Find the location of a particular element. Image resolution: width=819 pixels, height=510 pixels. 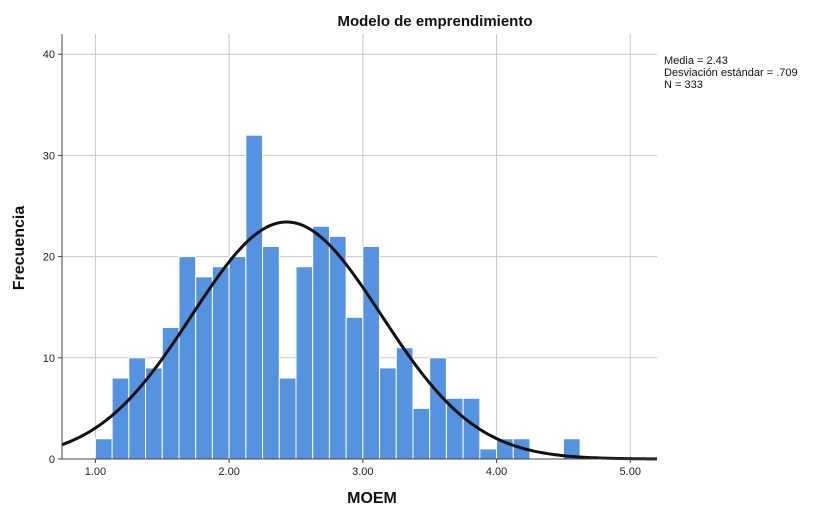

y-tick-label: 30 is located at coordinates (49, 156).